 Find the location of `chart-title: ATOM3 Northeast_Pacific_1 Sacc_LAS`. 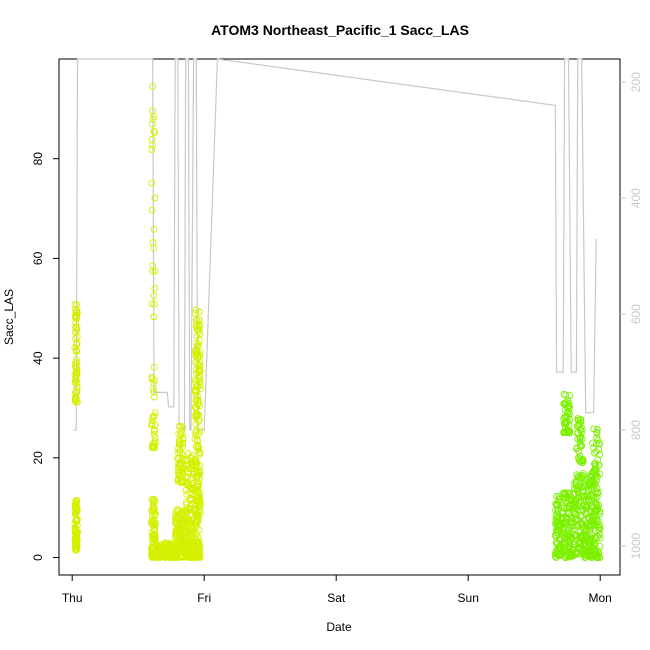

chart-title: ATOM3 Northeast_Pacific_1 Sacc_LAS is located at coordinates (340, 30).